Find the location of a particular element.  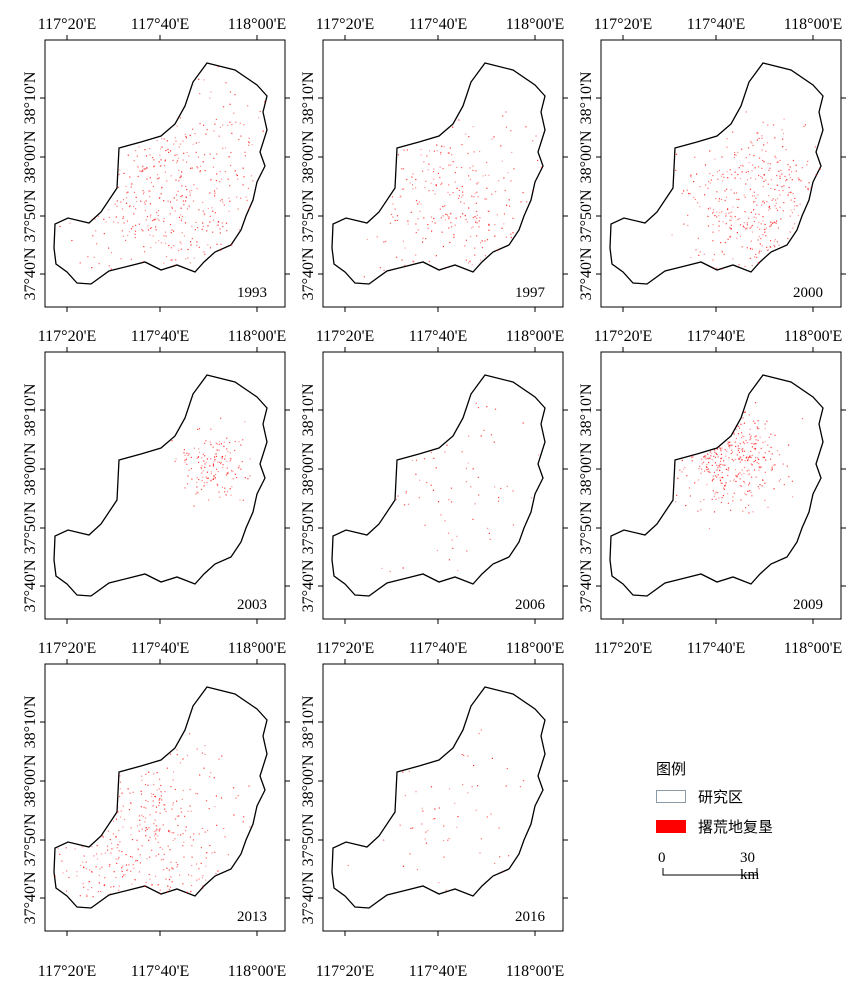

study-area-swatch is located at coordinates (671, 796).